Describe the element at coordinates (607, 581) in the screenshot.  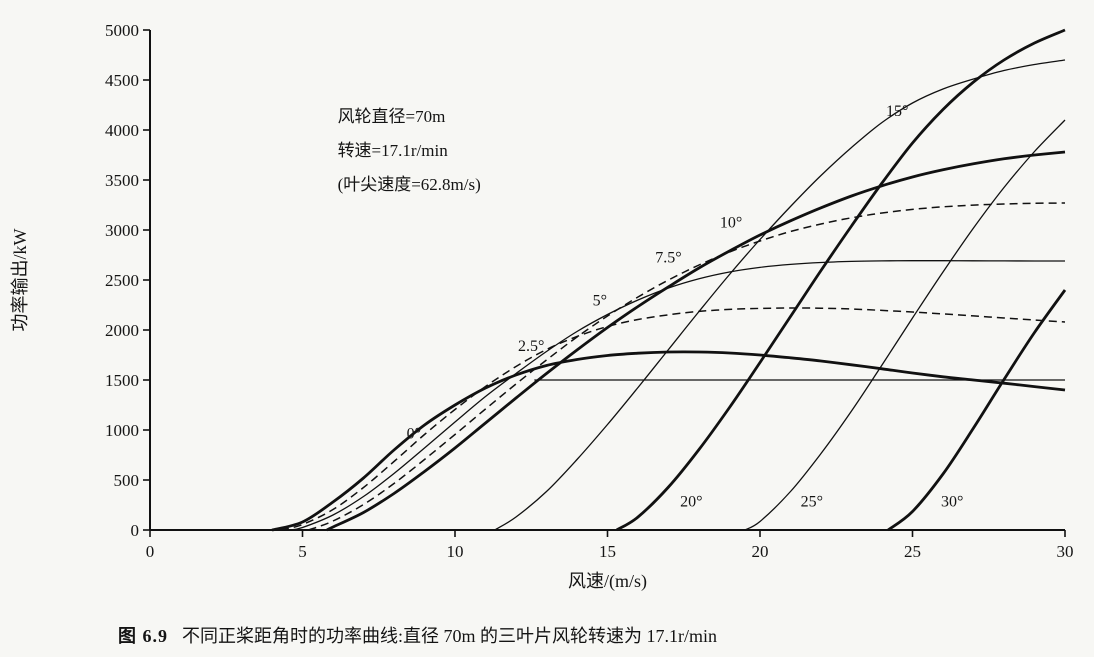
I see `x-axis-title: 风速/(m/s)` at that location.